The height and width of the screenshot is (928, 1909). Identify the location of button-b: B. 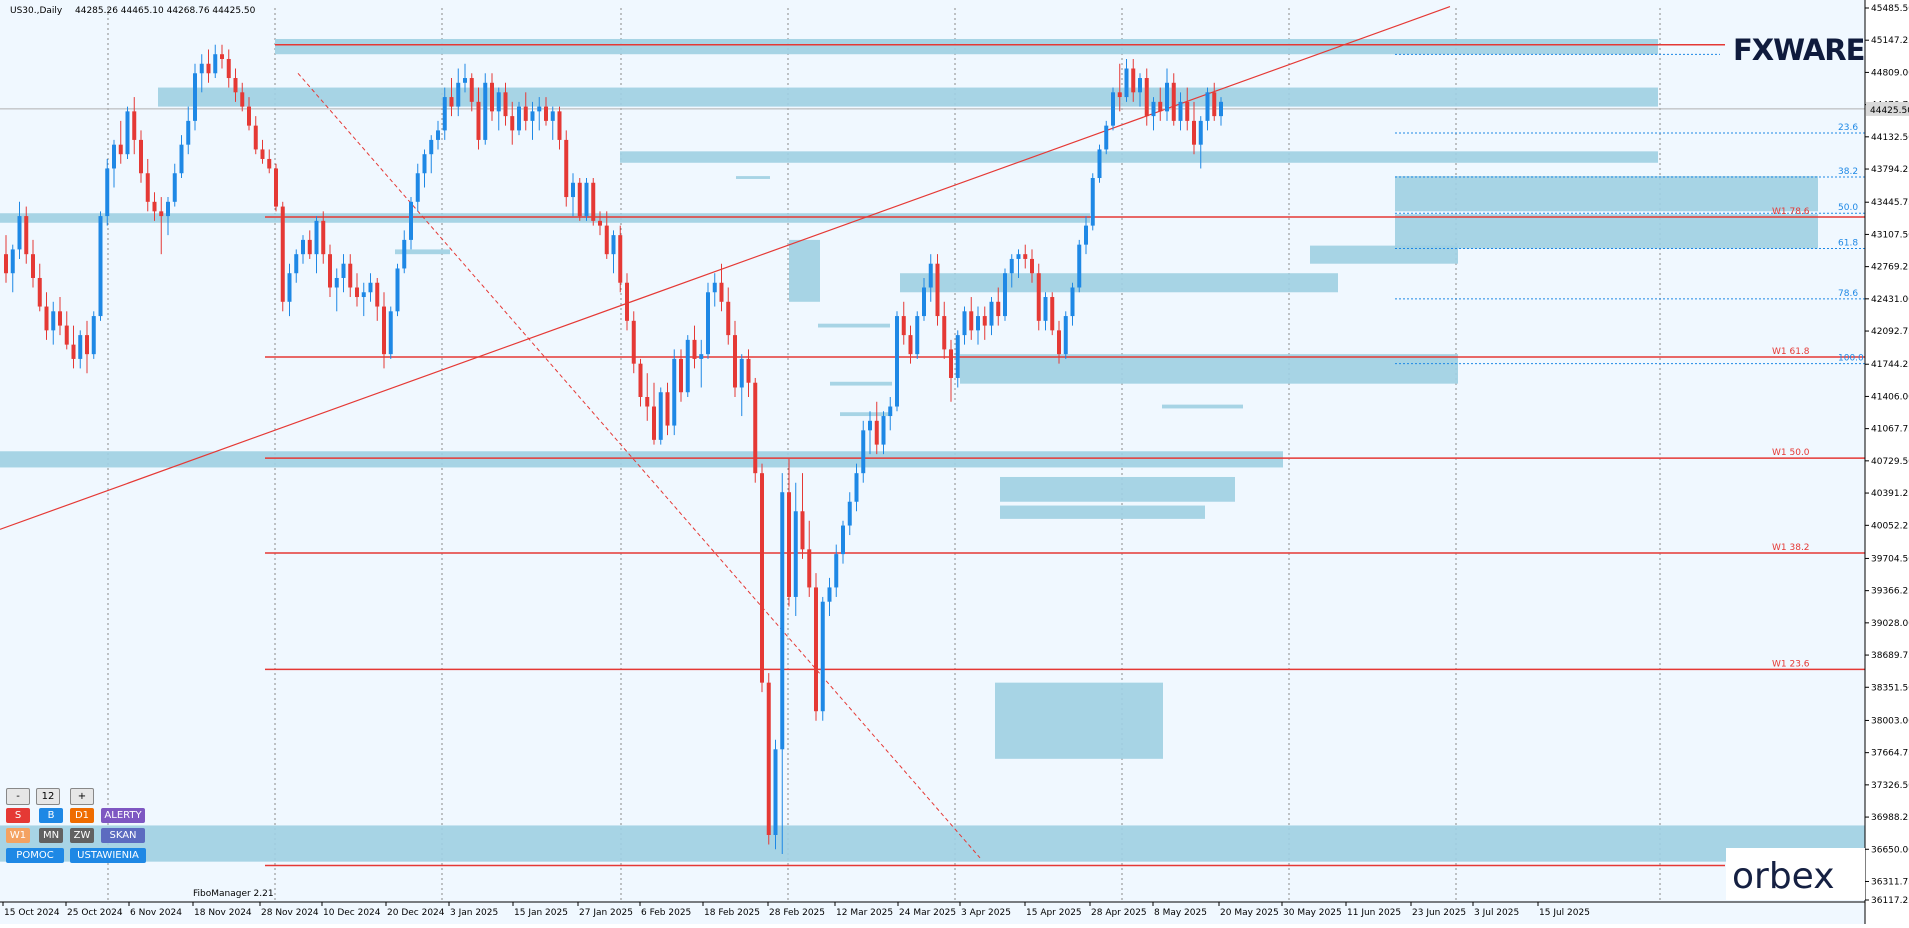
(51, 815).